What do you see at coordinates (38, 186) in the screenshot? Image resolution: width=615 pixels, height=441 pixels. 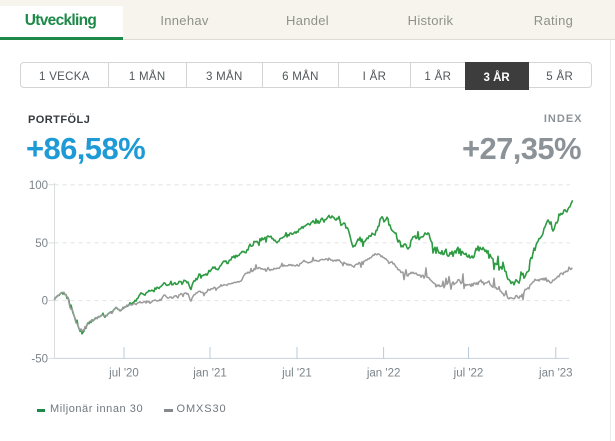 I see `svg-text: 100` at bounding box center [38, 186].